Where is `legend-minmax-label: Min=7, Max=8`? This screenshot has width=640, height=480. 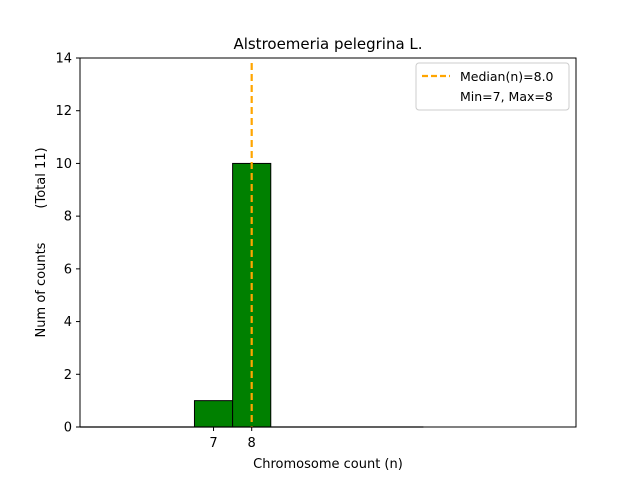
legend-minmax-label: Min=7, Max=8 is located at coordinates (506, 96).